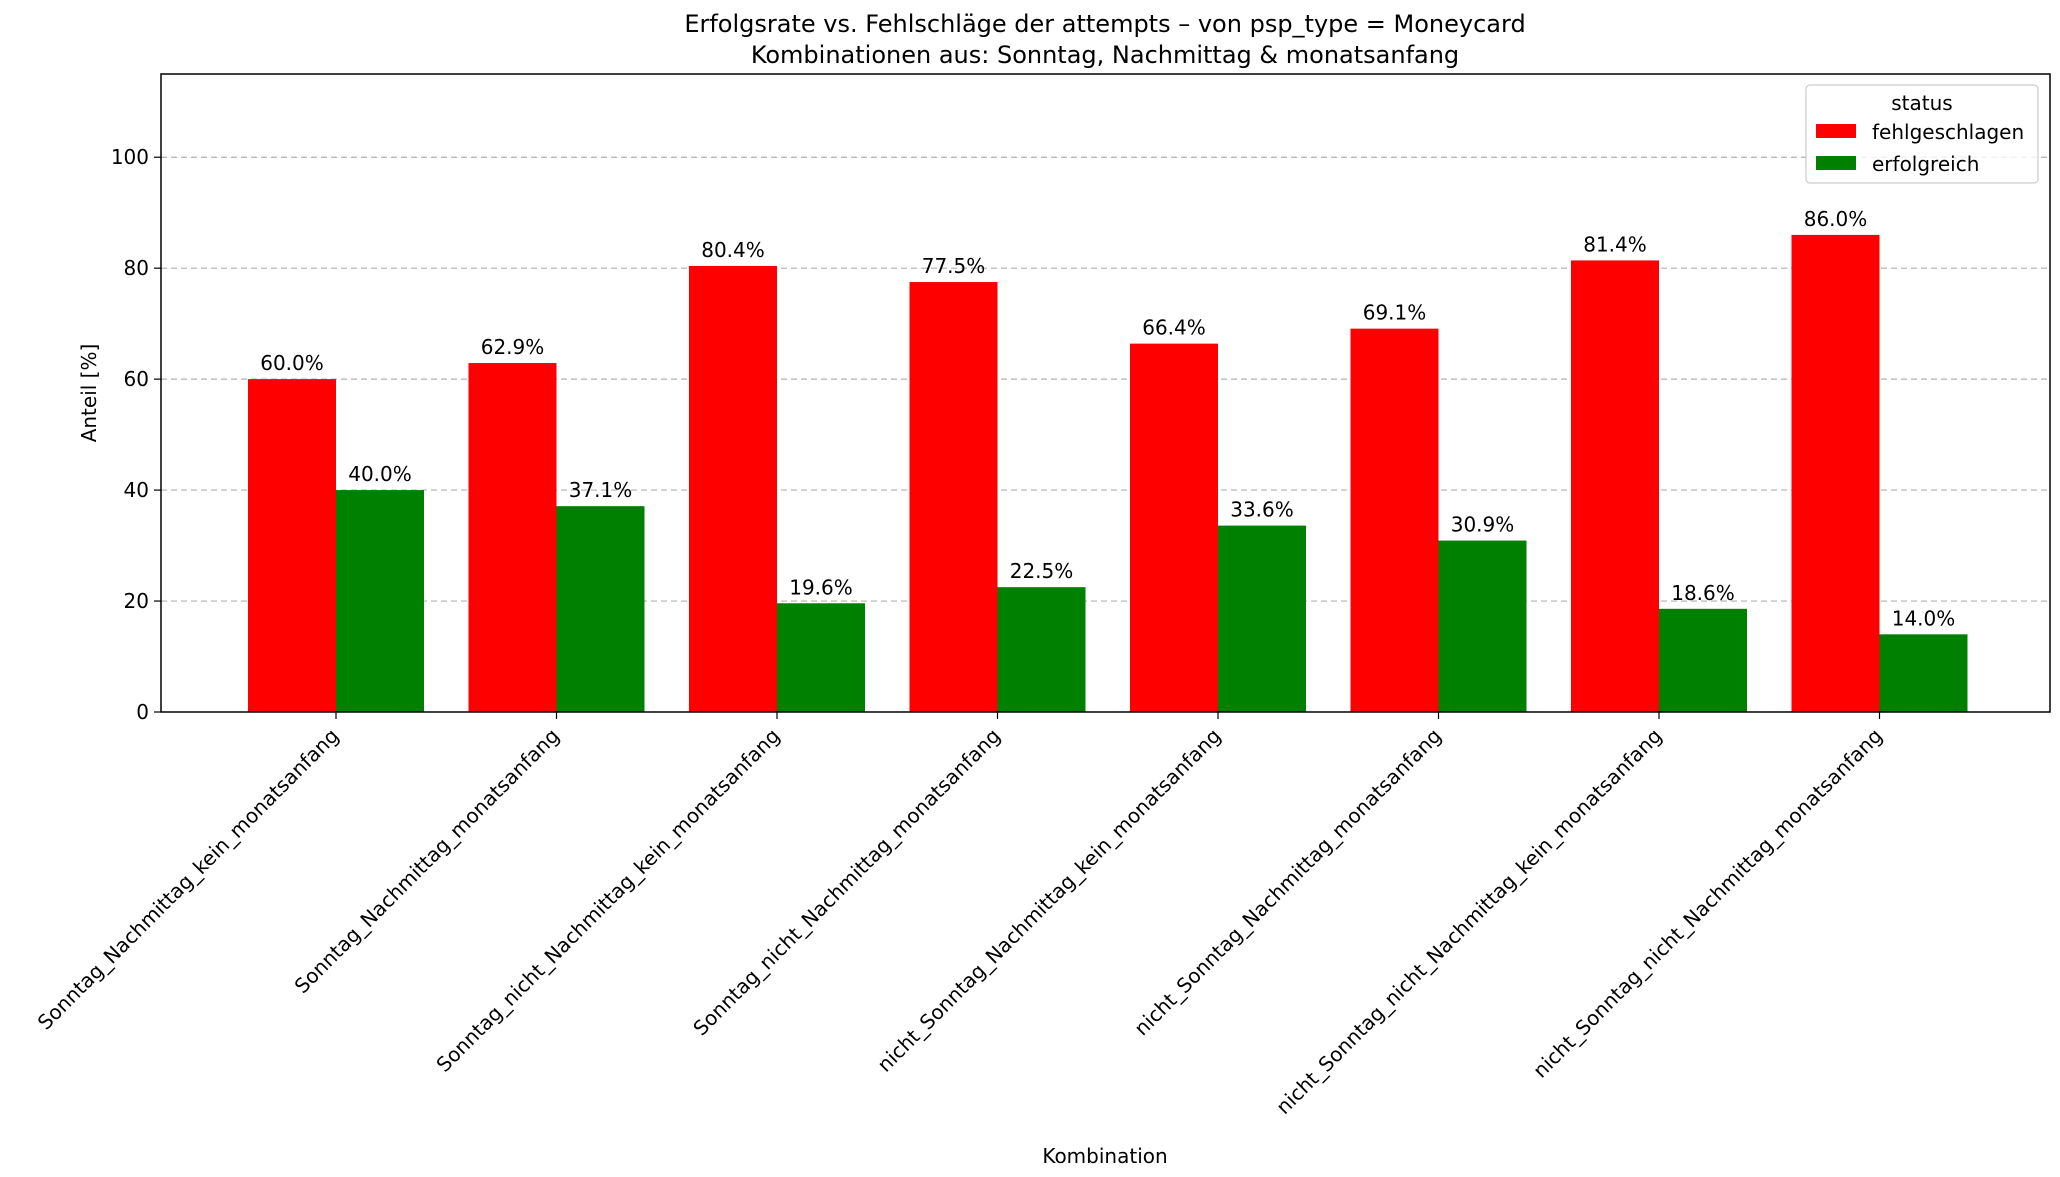  Describe the element at coordinates (1836, 163) in the screenshot. I see `legend-swatch-erfolgreich` at that location.